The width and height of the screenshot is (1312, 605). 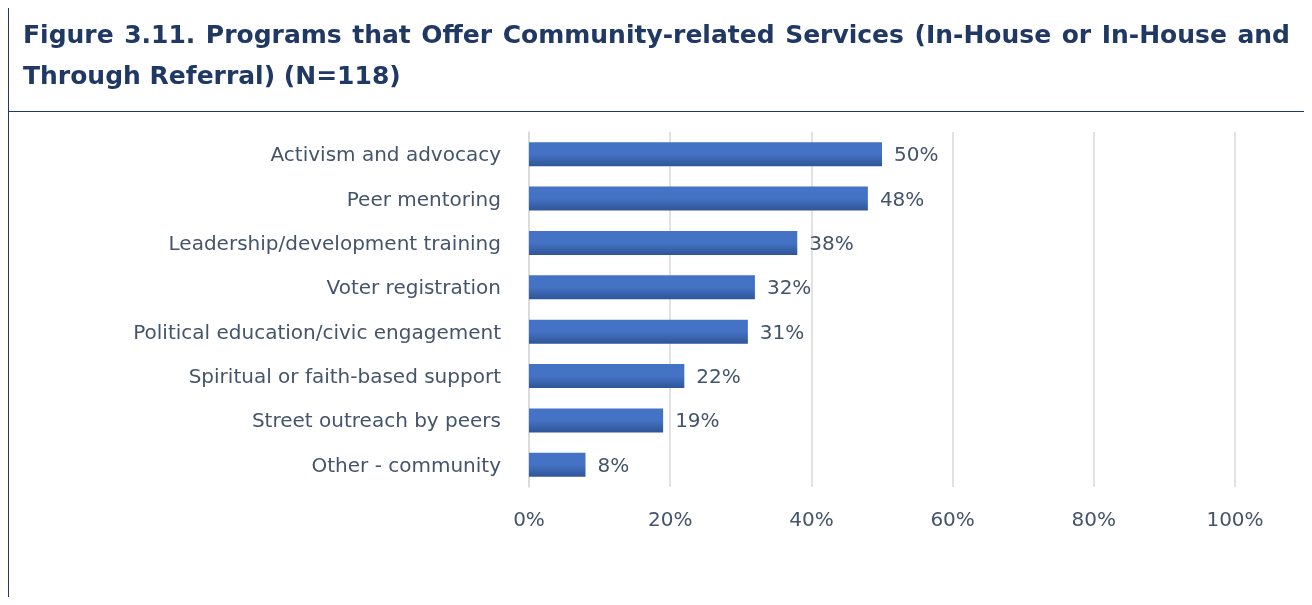 I want to click on y-tick-label: Street outreach by peers, so click(x=376, y=420).